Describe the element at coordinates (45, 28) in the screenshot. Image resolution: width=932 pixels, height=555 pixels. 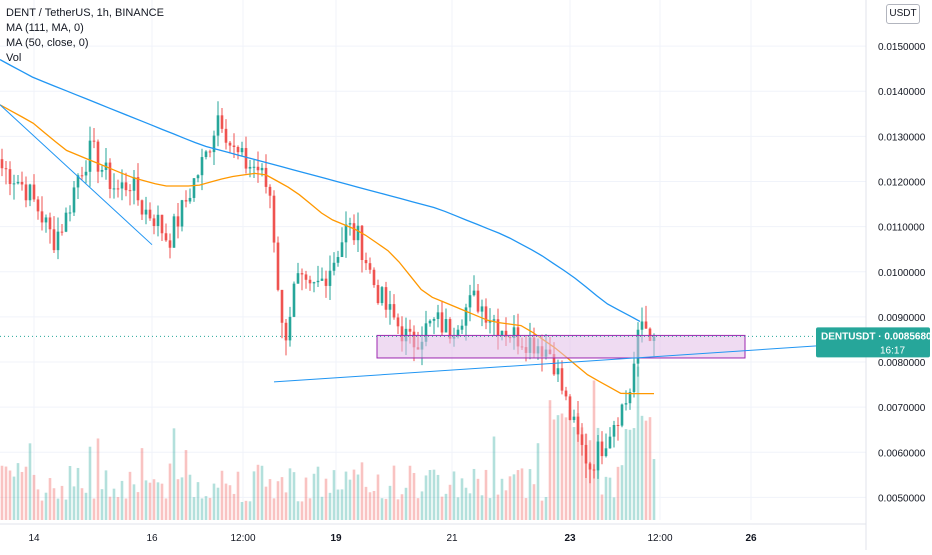
I see `ma-111-label: MA (111, MA, 0)` at that location.